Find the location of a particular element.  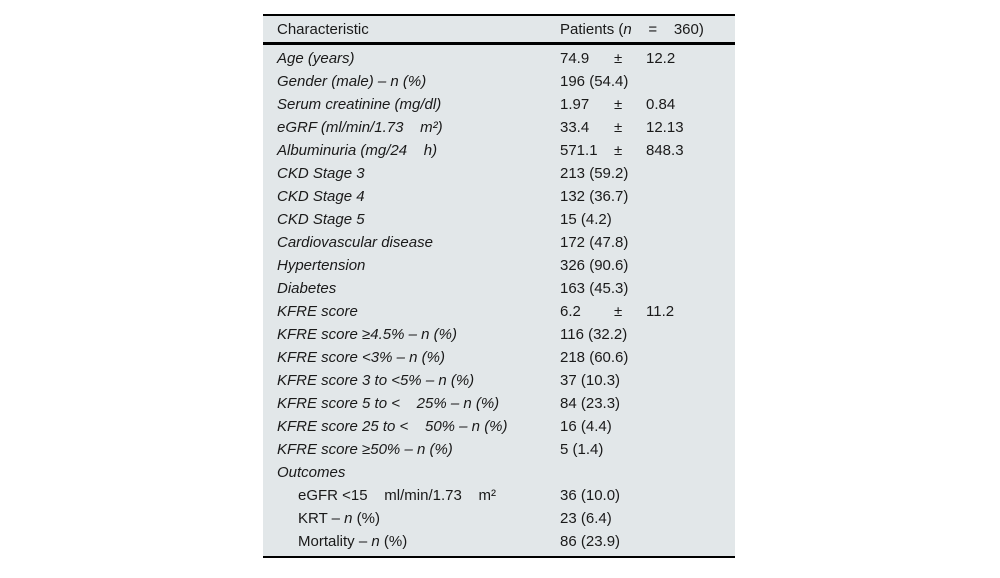

row-value: 116 (32.2) is located at coordinates (594, 334).